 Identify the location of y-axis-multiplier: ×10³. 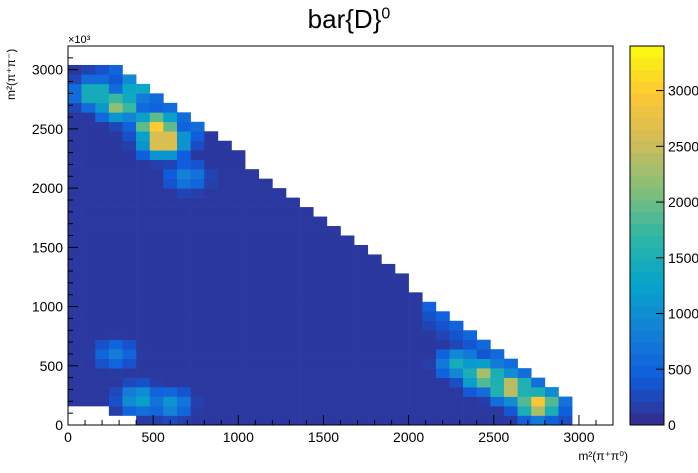
(79, 40).